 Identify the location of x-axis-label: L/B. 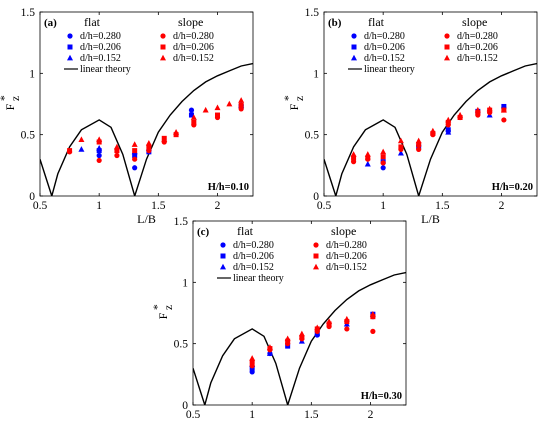
(146, 219).